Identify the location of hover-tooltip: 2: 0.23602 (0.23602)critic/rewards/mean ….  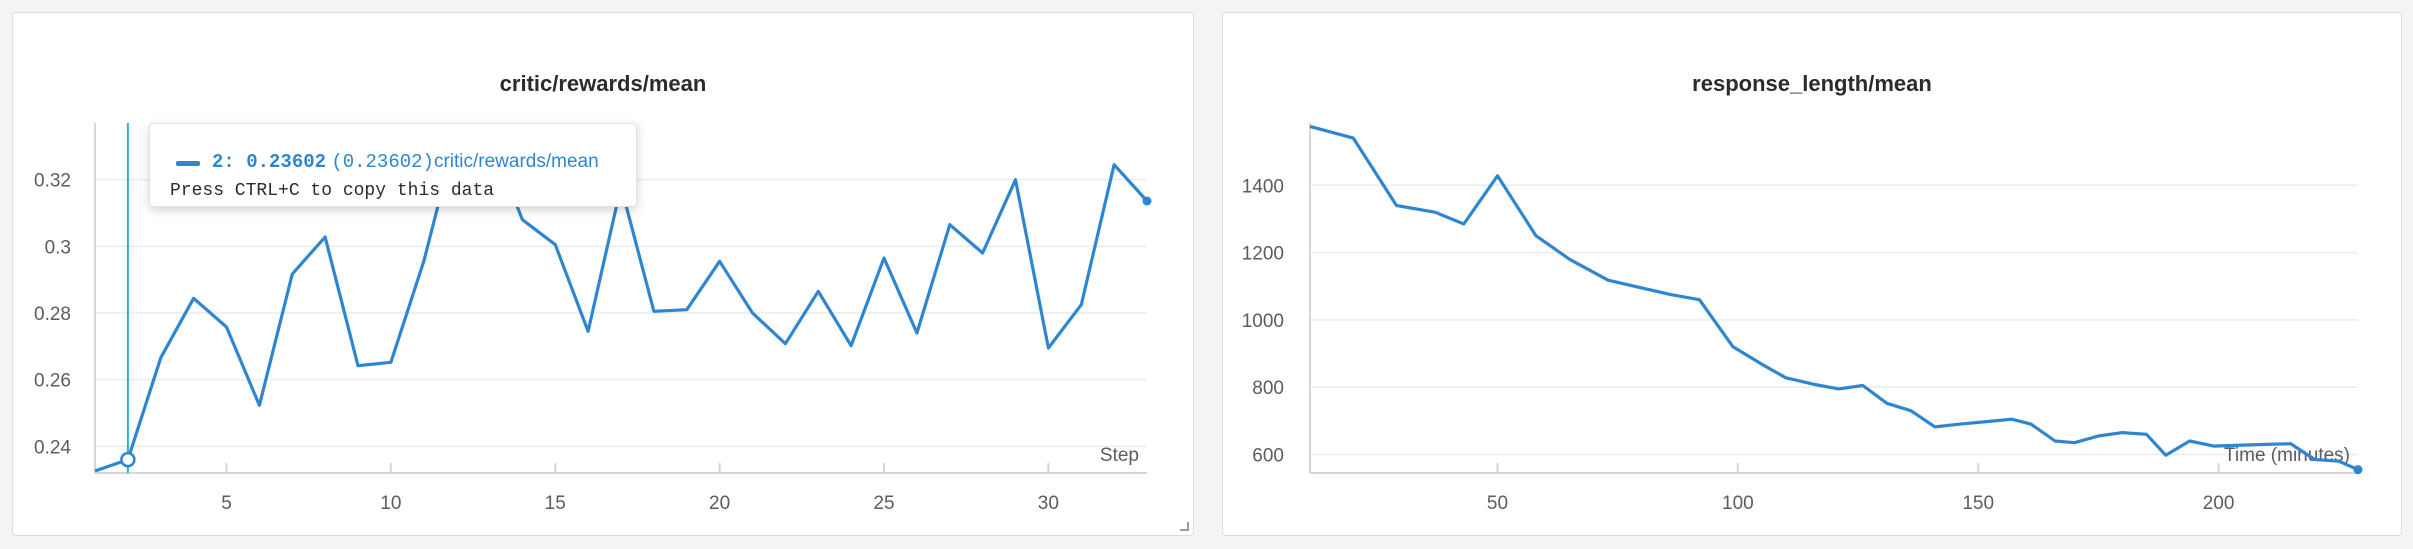
(393, 165).